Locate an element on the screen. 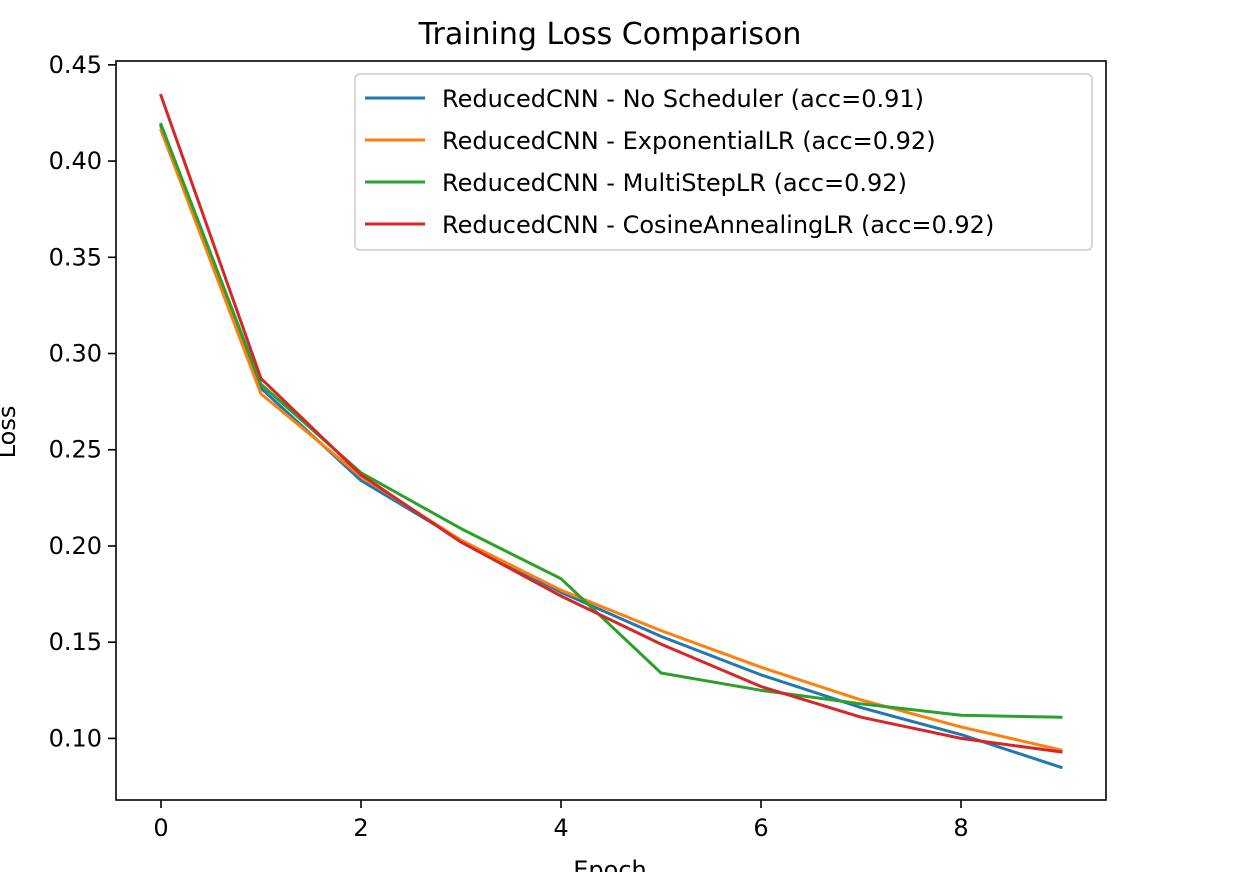 Image resolution: width=1238 pixels, height=872 pixels. x-tick-label: 8 is located at coordinates (960, 828).